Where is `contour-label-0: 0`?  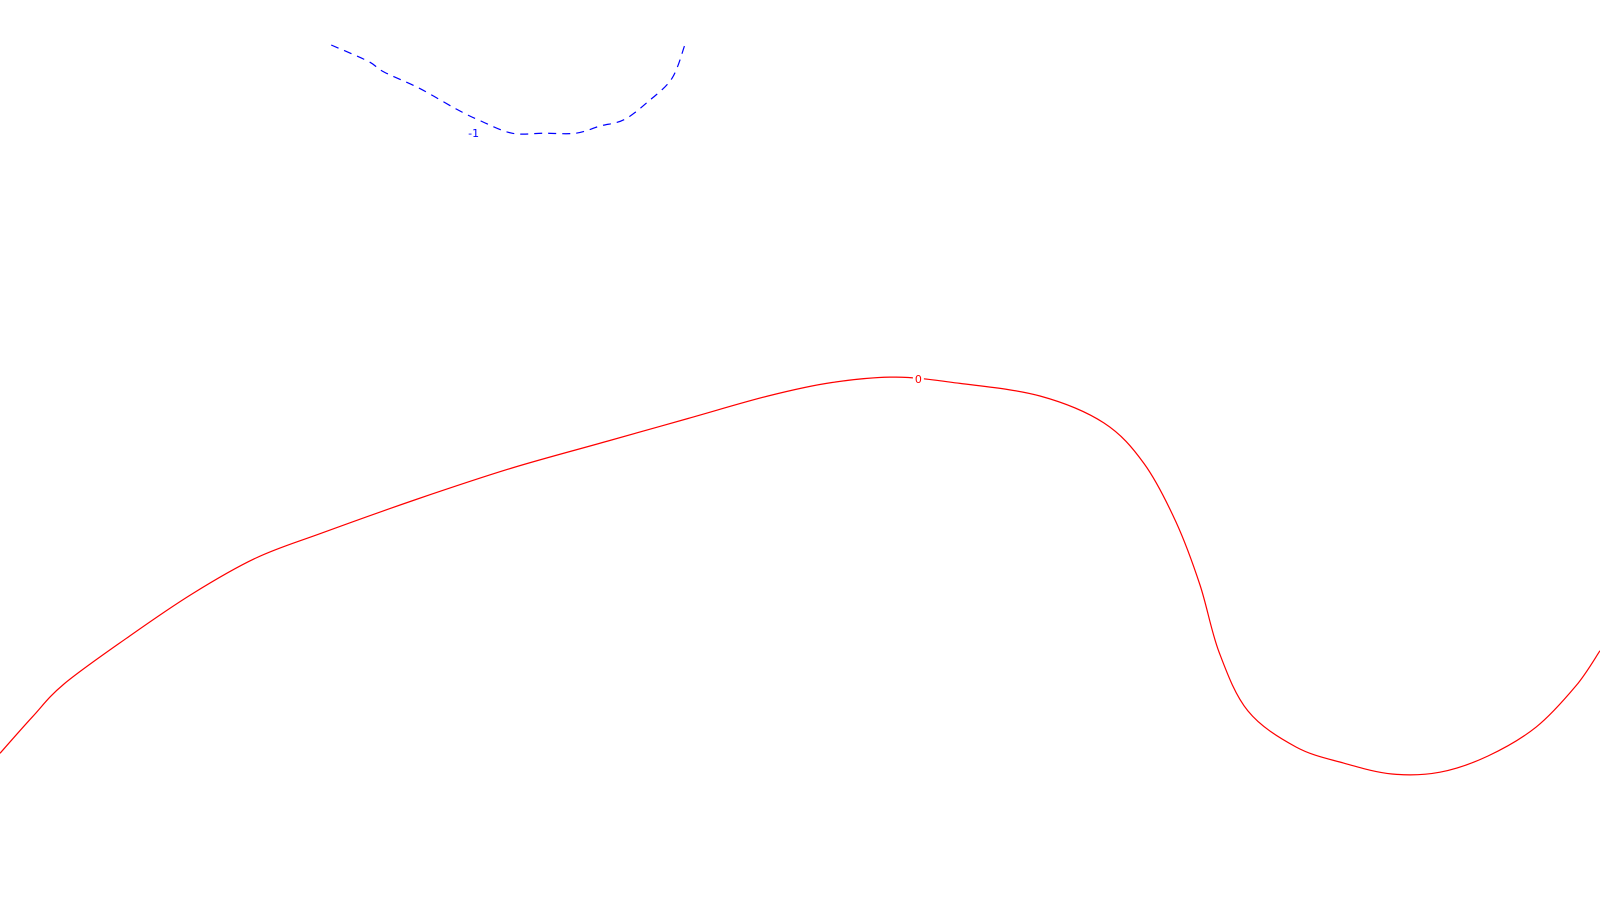
contour-label-0: 0 is located at coordinates (918, 379).